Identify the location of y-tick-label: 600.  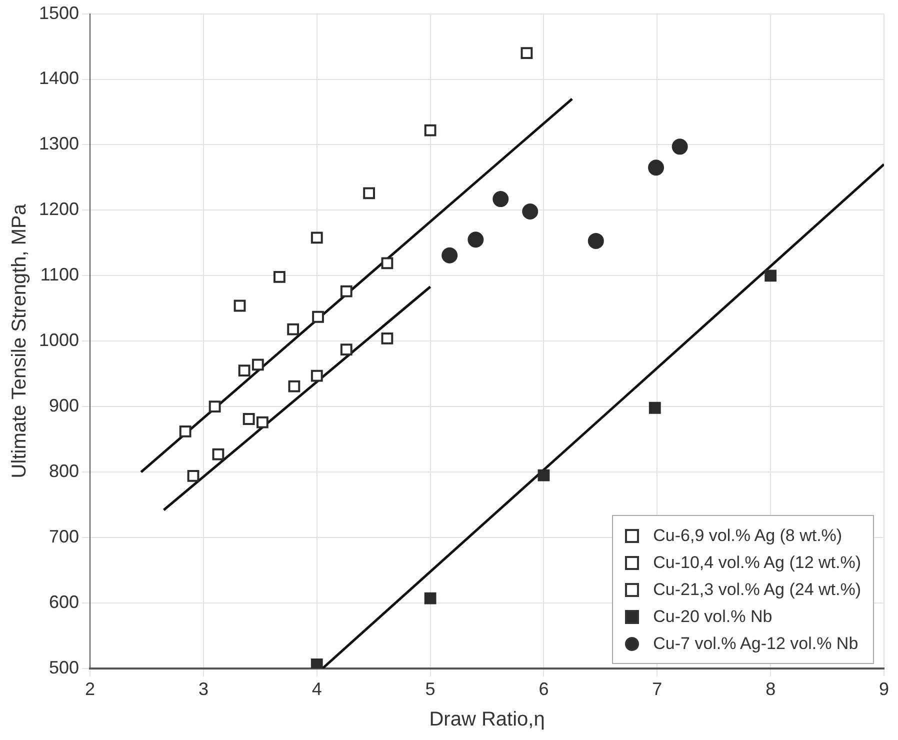
(64, 602).